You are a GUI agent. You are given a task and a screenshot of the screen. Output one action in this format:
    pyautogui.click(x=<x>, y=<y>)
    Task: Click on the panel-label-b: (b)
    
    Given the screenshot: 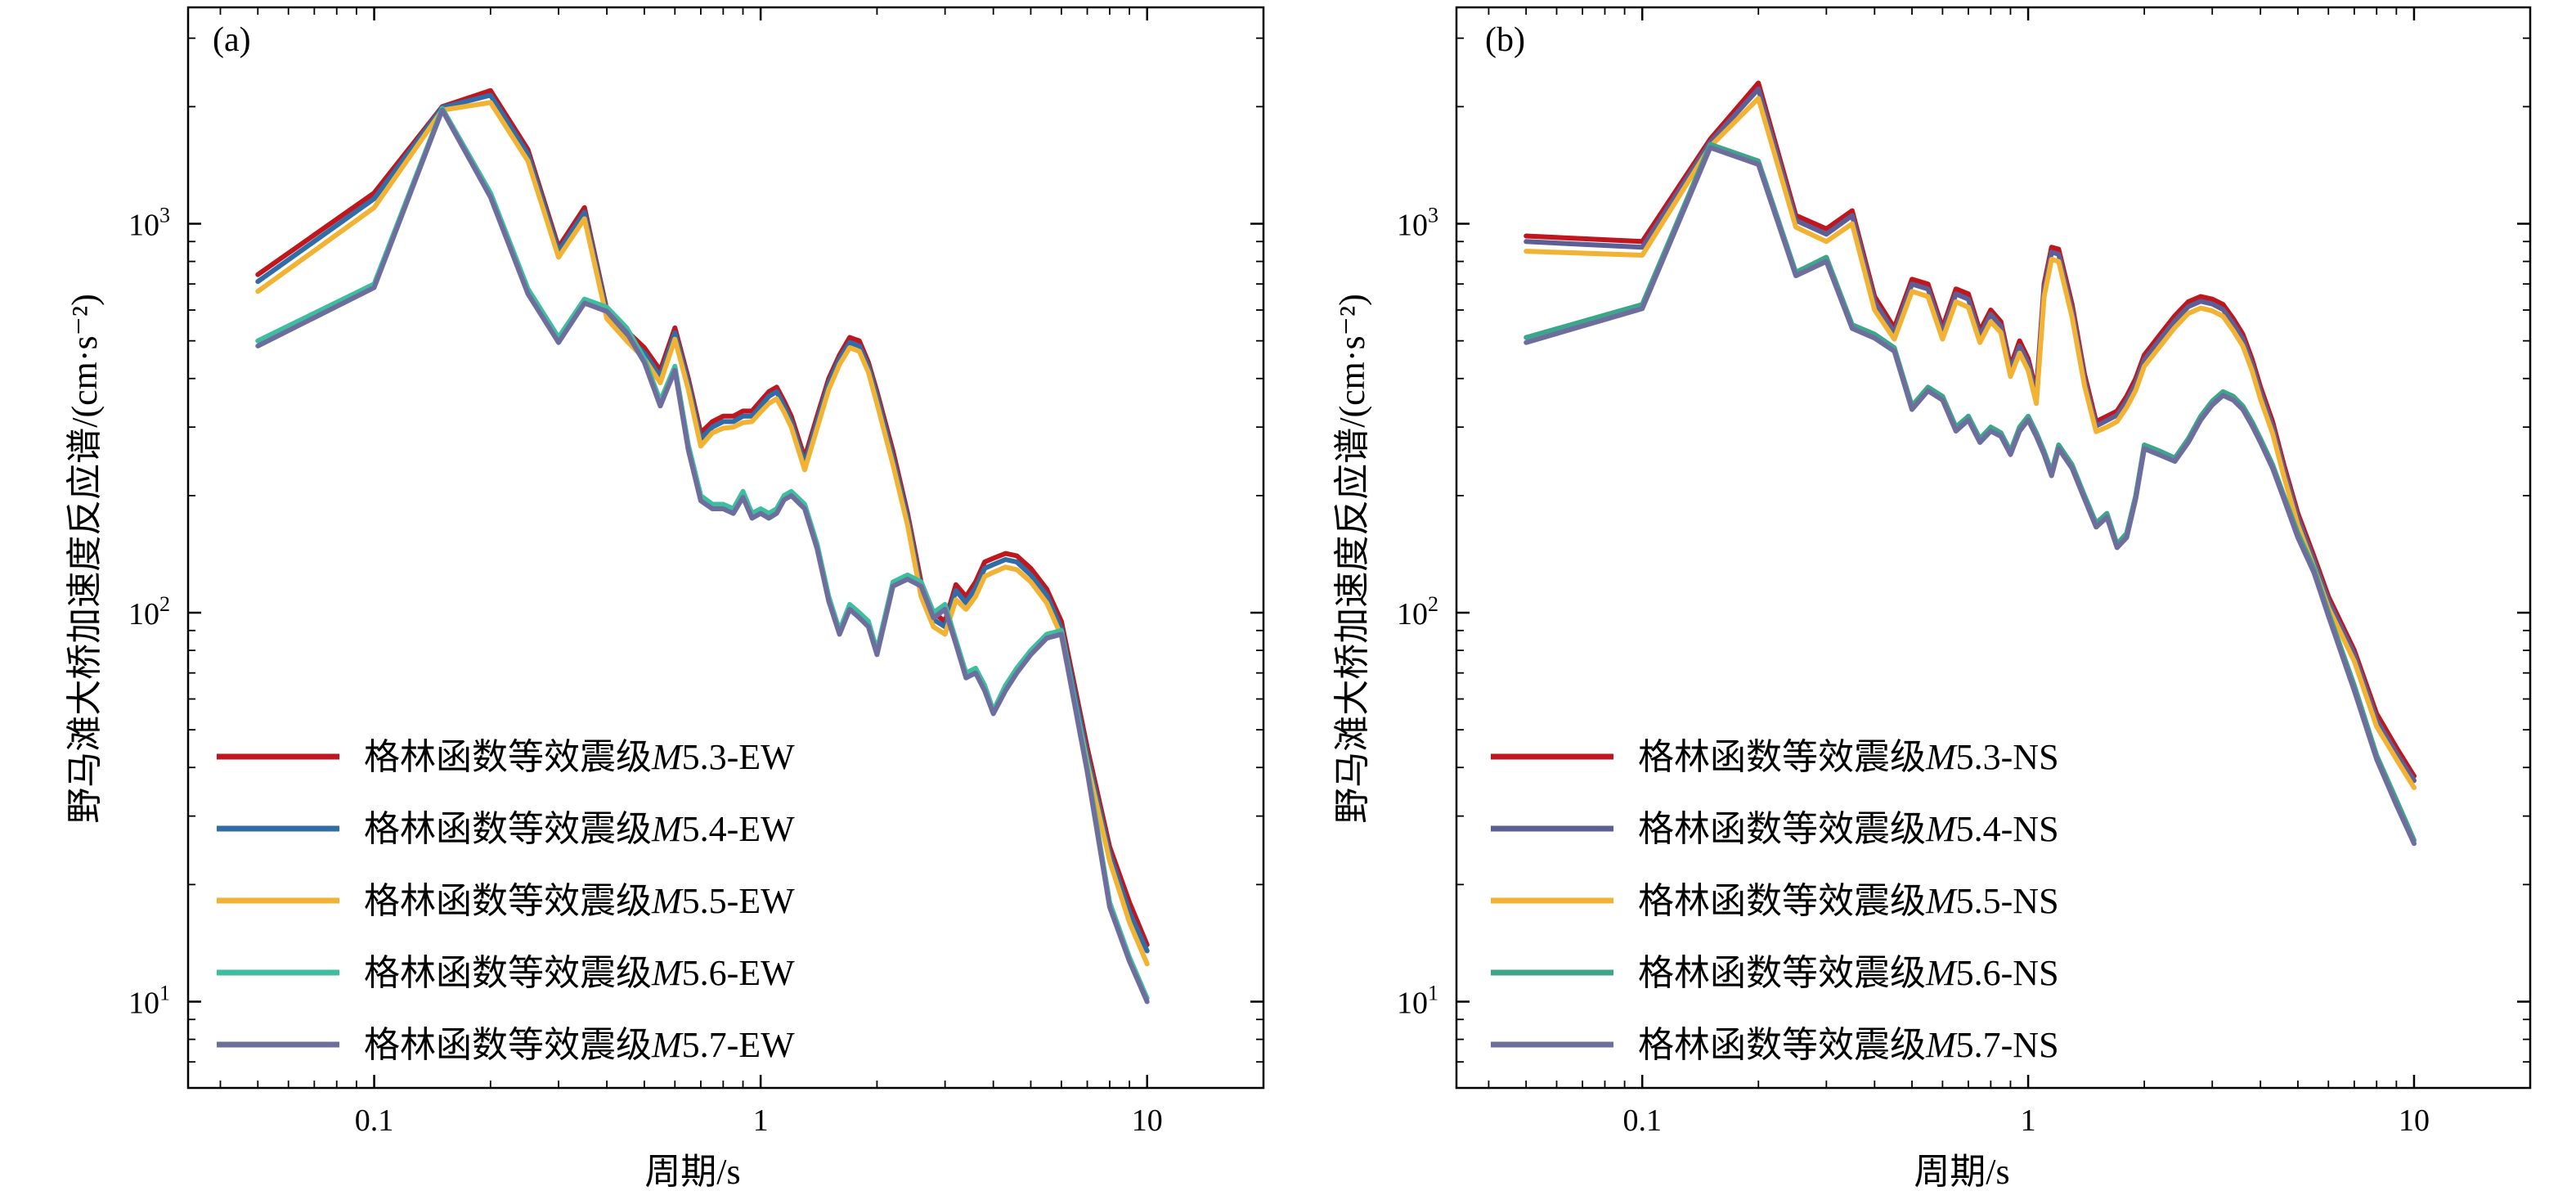 What is the action you would take?
    pyautogui.click(x=1505, y=40)
    